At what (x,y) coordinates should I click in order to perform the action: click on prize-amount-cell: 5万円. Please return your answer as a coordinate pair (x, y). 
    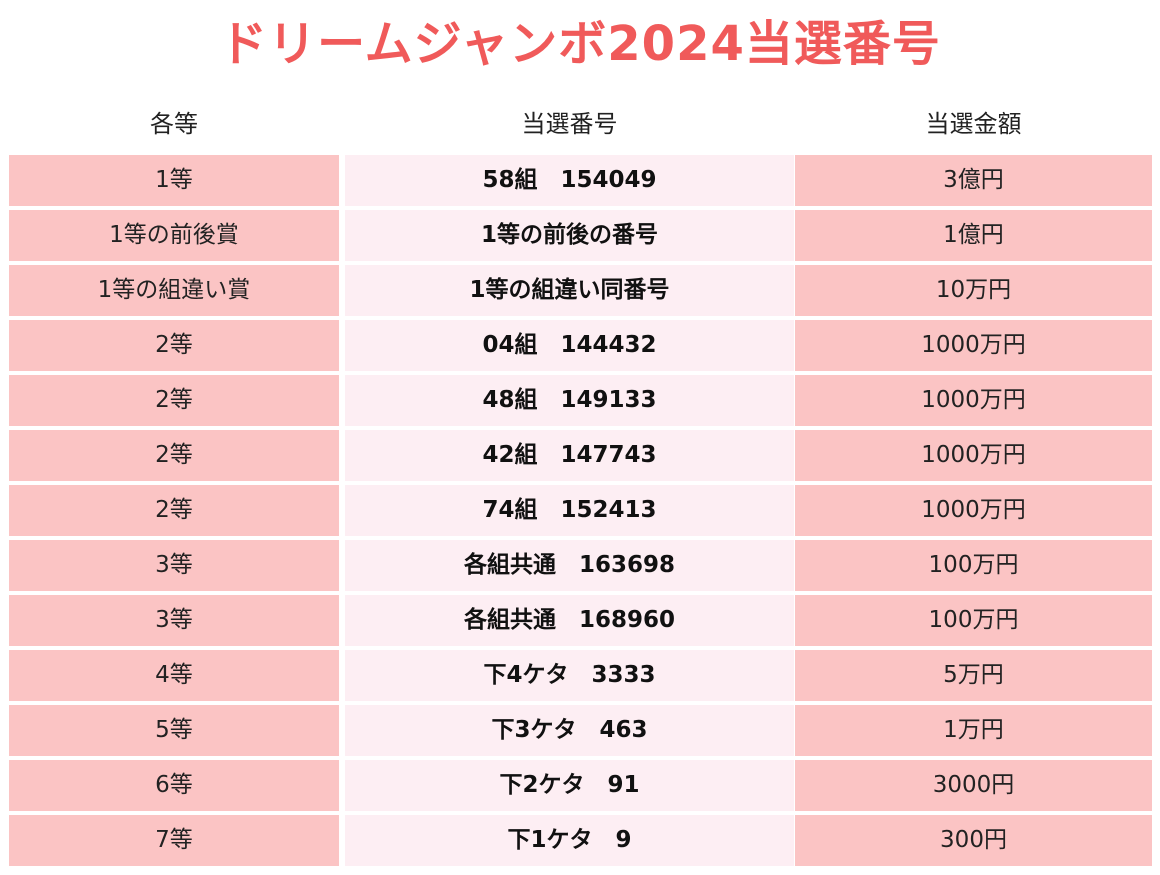
    Looking at the image, I should click on (973, 675).